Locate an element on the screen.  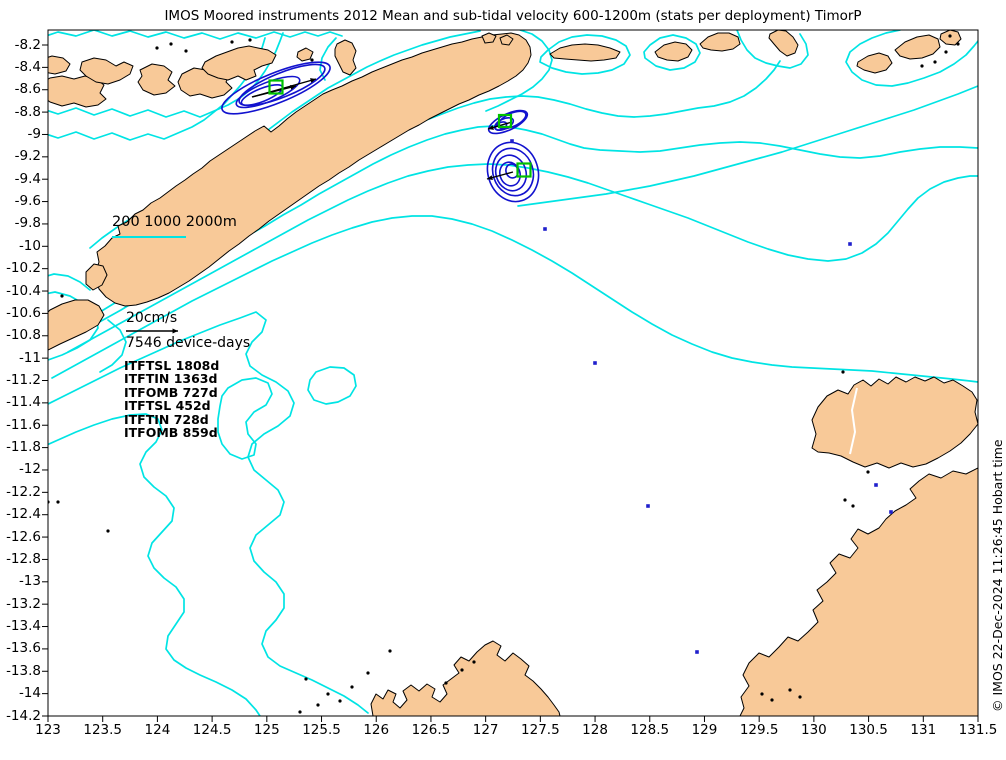
x-tick-label: 127 is located at coordinates (485, 730).